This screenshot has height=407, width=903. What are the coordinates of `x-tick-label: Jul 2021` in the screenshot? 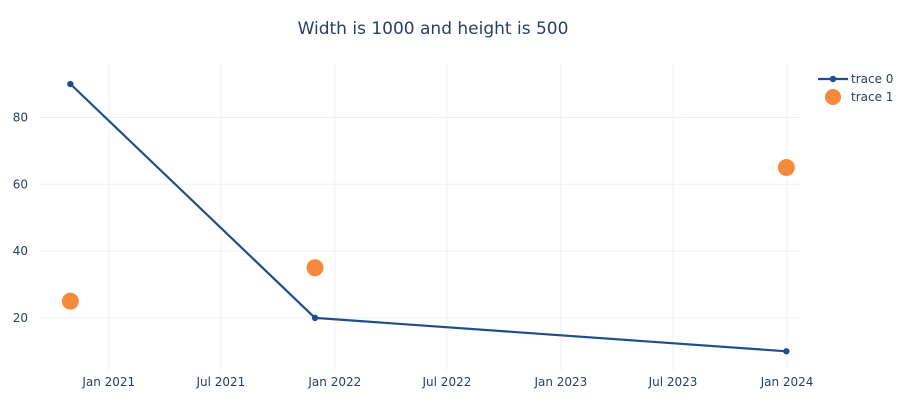 It's located at (220, 382).